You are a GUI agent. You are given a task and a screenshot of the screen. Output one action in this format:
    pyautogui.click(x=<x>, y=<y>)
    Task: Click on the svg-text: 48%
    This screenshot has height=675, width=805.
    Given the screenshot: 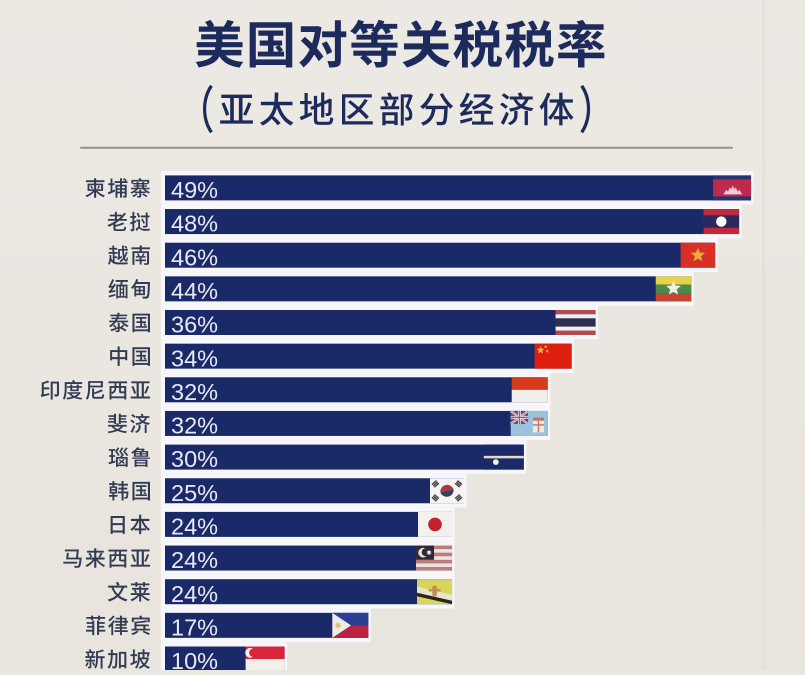 What is the action you would take?
    pyautogui.click(x=194, y=224)
    